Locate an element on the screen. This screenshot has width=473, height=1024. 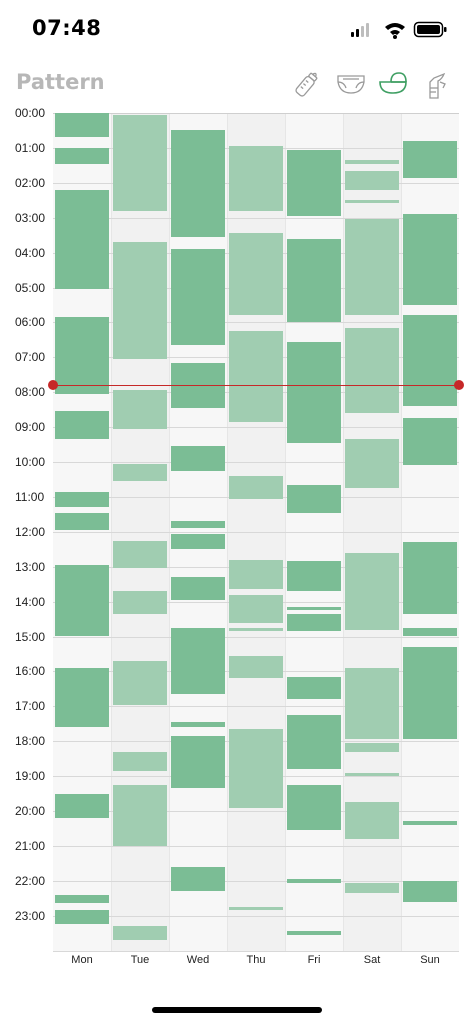
hour-tick-label: 04:00 is located at coordinates (30, 252).